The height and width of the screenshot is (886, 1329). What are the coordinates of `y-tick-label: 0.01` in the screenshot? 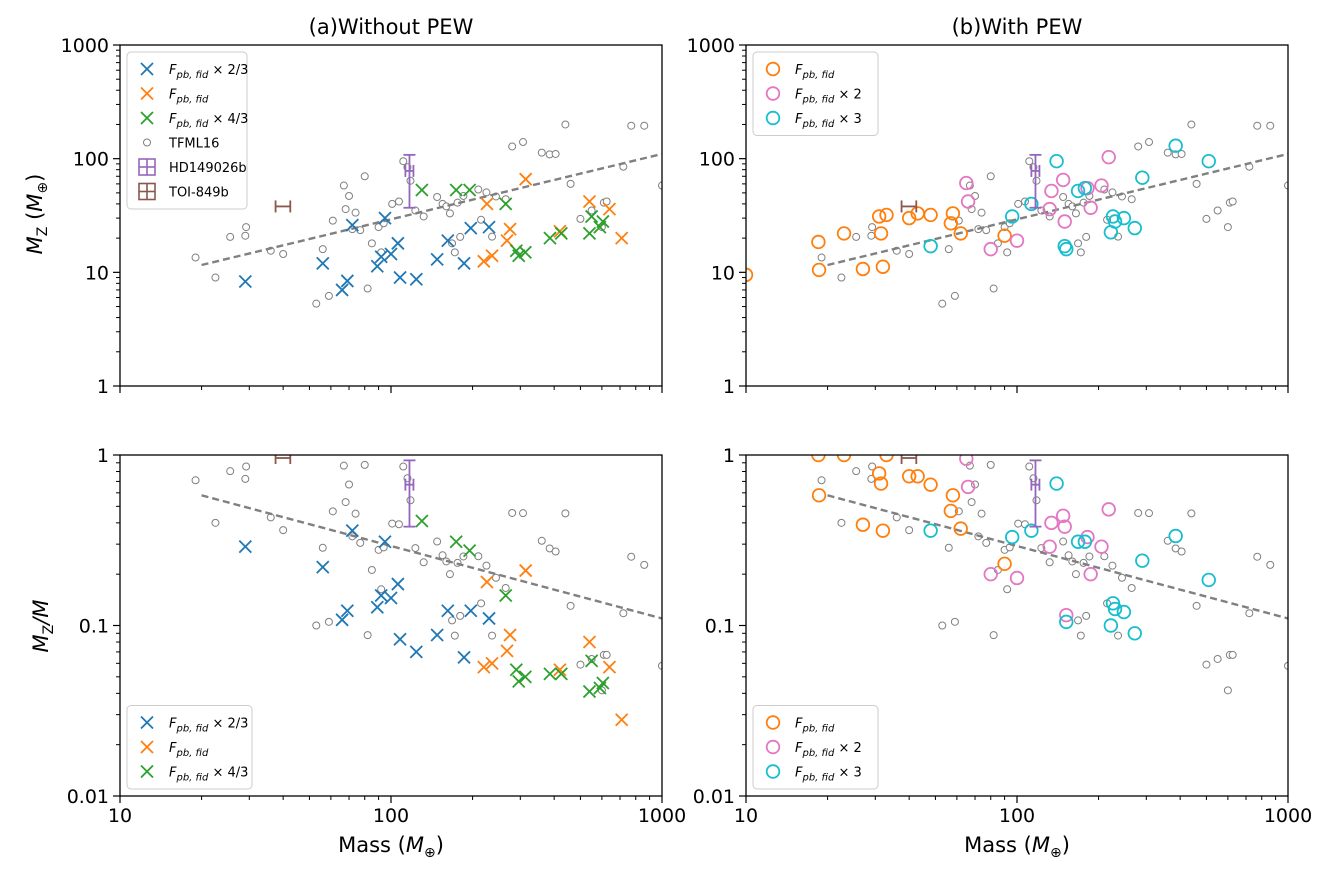 It's located at (714, 797).